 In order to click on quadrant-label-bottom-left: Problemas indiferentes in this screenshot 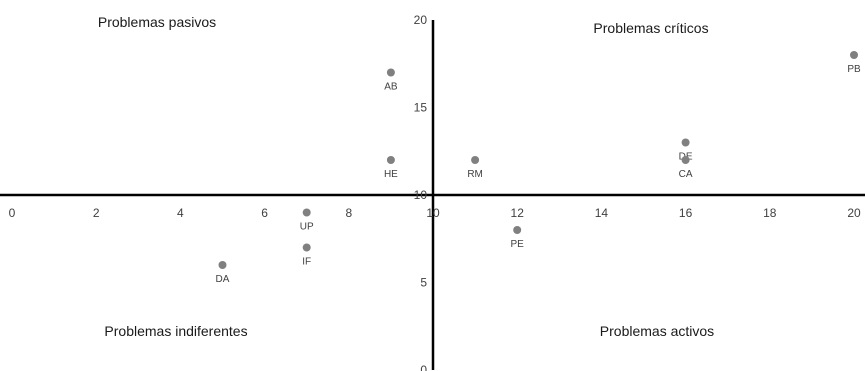, I will do `click(175, 331)`.